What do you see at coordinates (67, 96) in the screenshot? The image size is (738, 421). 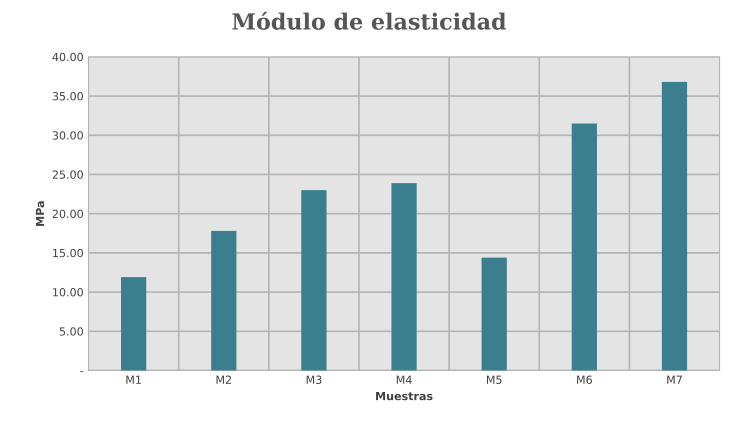 I see `y-tick-label: 35.00` at bounding box center [67, 96].